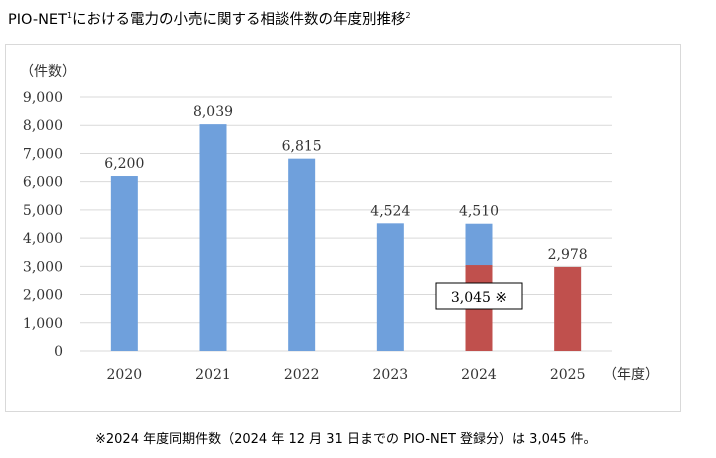  Describe the element at coordinates (43, 126) in the screenshot. I see `y-tick-label: 8,000` at that location.